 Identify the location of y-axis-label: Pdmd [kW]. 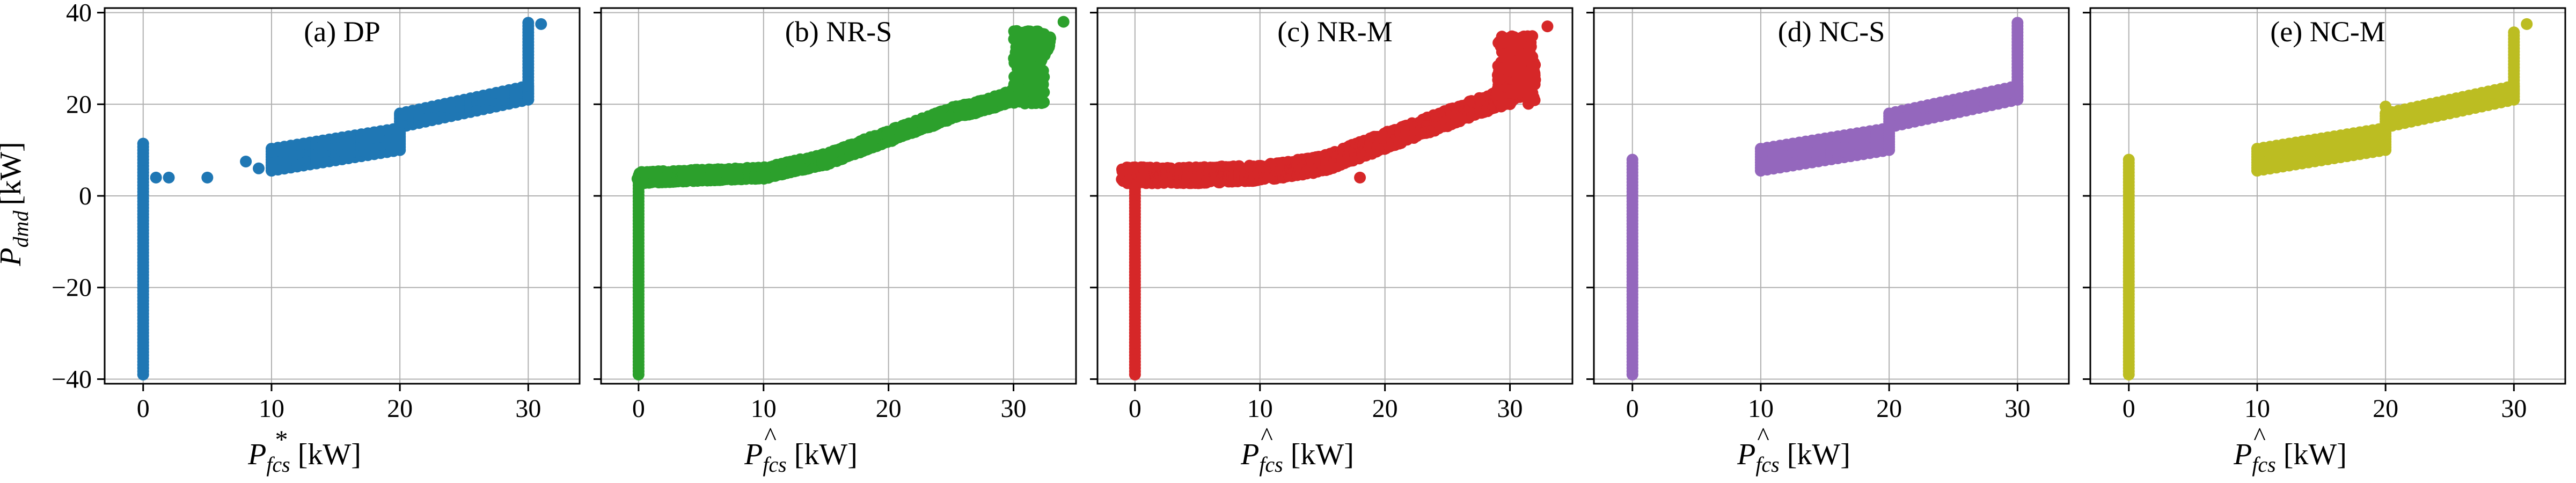
(16, 204).